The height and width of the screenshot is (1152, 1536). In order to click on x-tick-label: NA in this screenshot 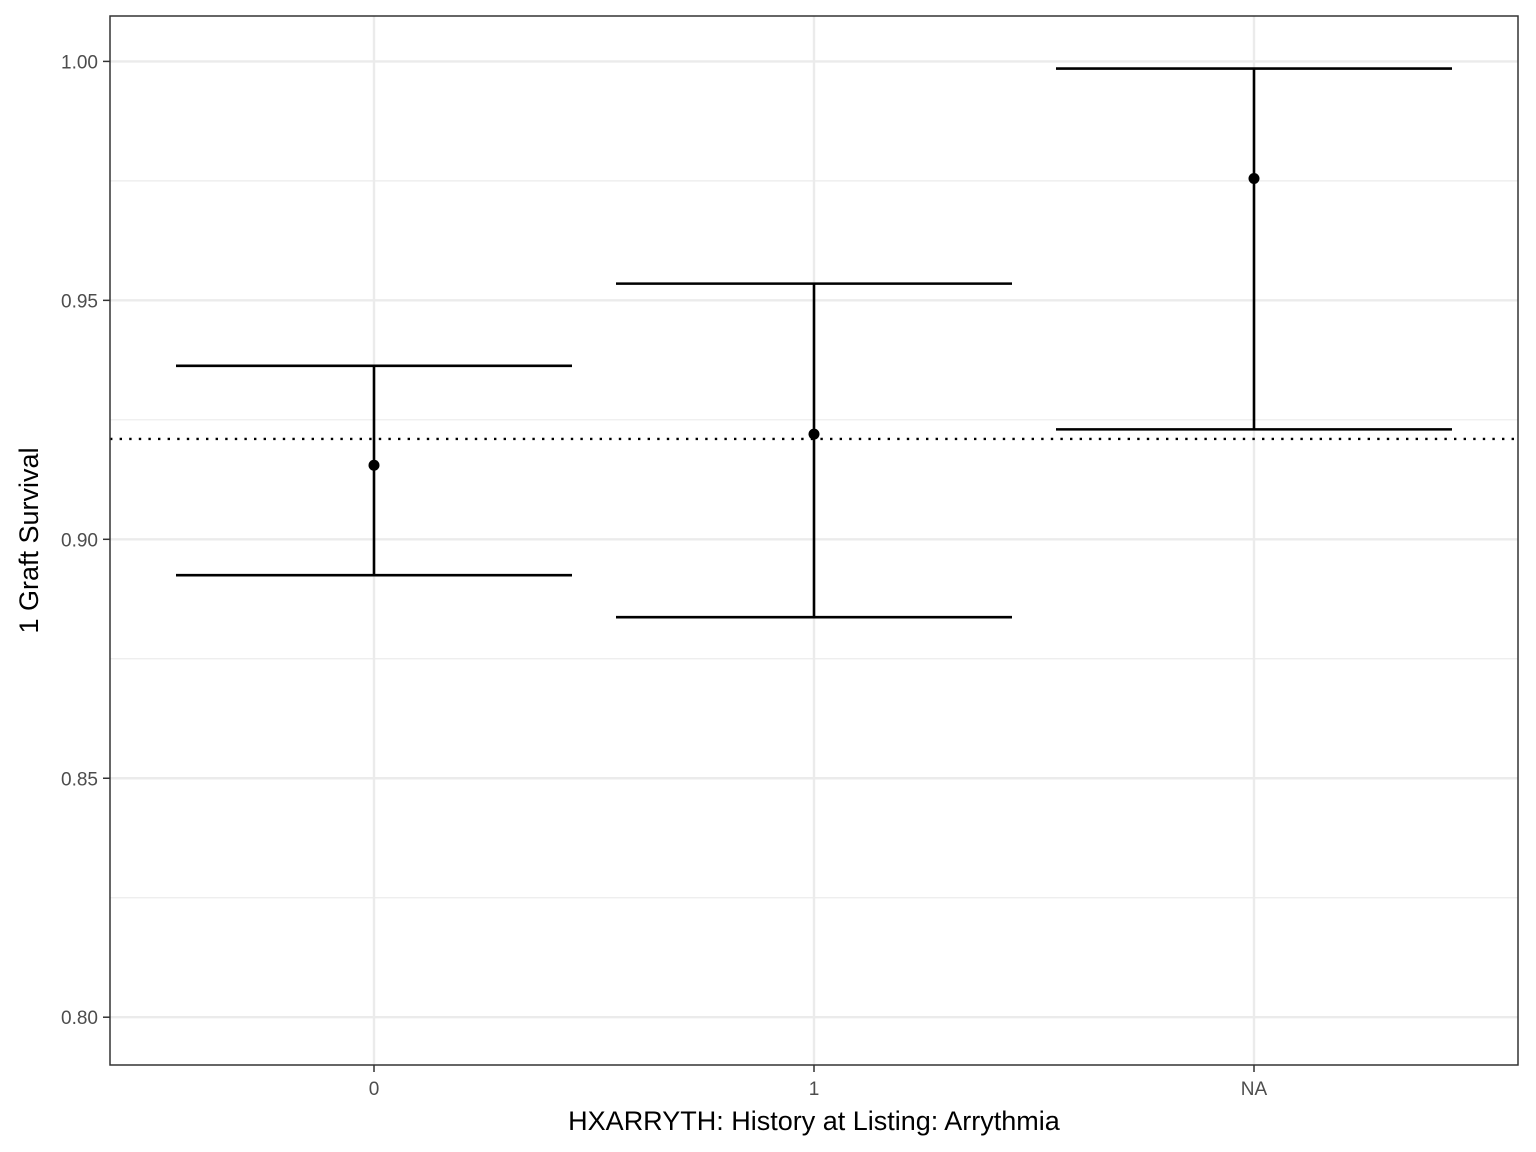, I will do `click(1254, 1089)`.